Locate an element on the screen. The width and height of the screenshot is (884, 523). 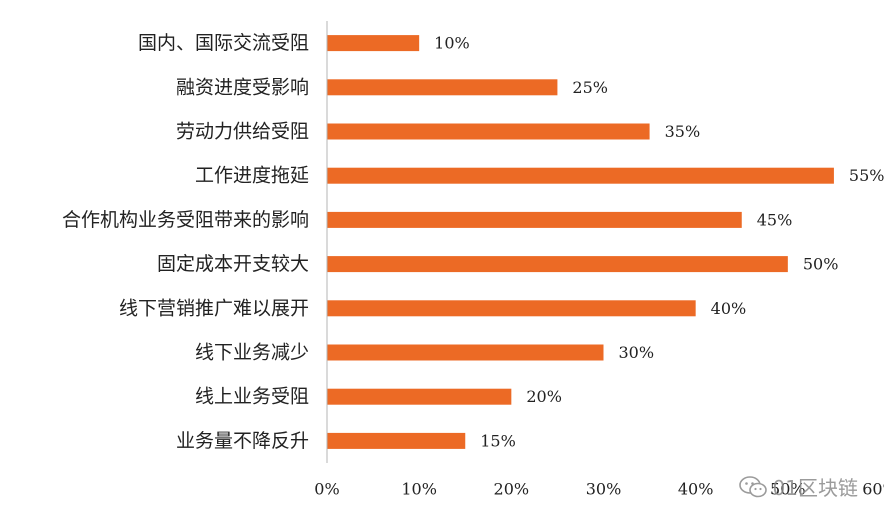
category-label: 固定成本开支较大 is located at coordinates (233, 264).